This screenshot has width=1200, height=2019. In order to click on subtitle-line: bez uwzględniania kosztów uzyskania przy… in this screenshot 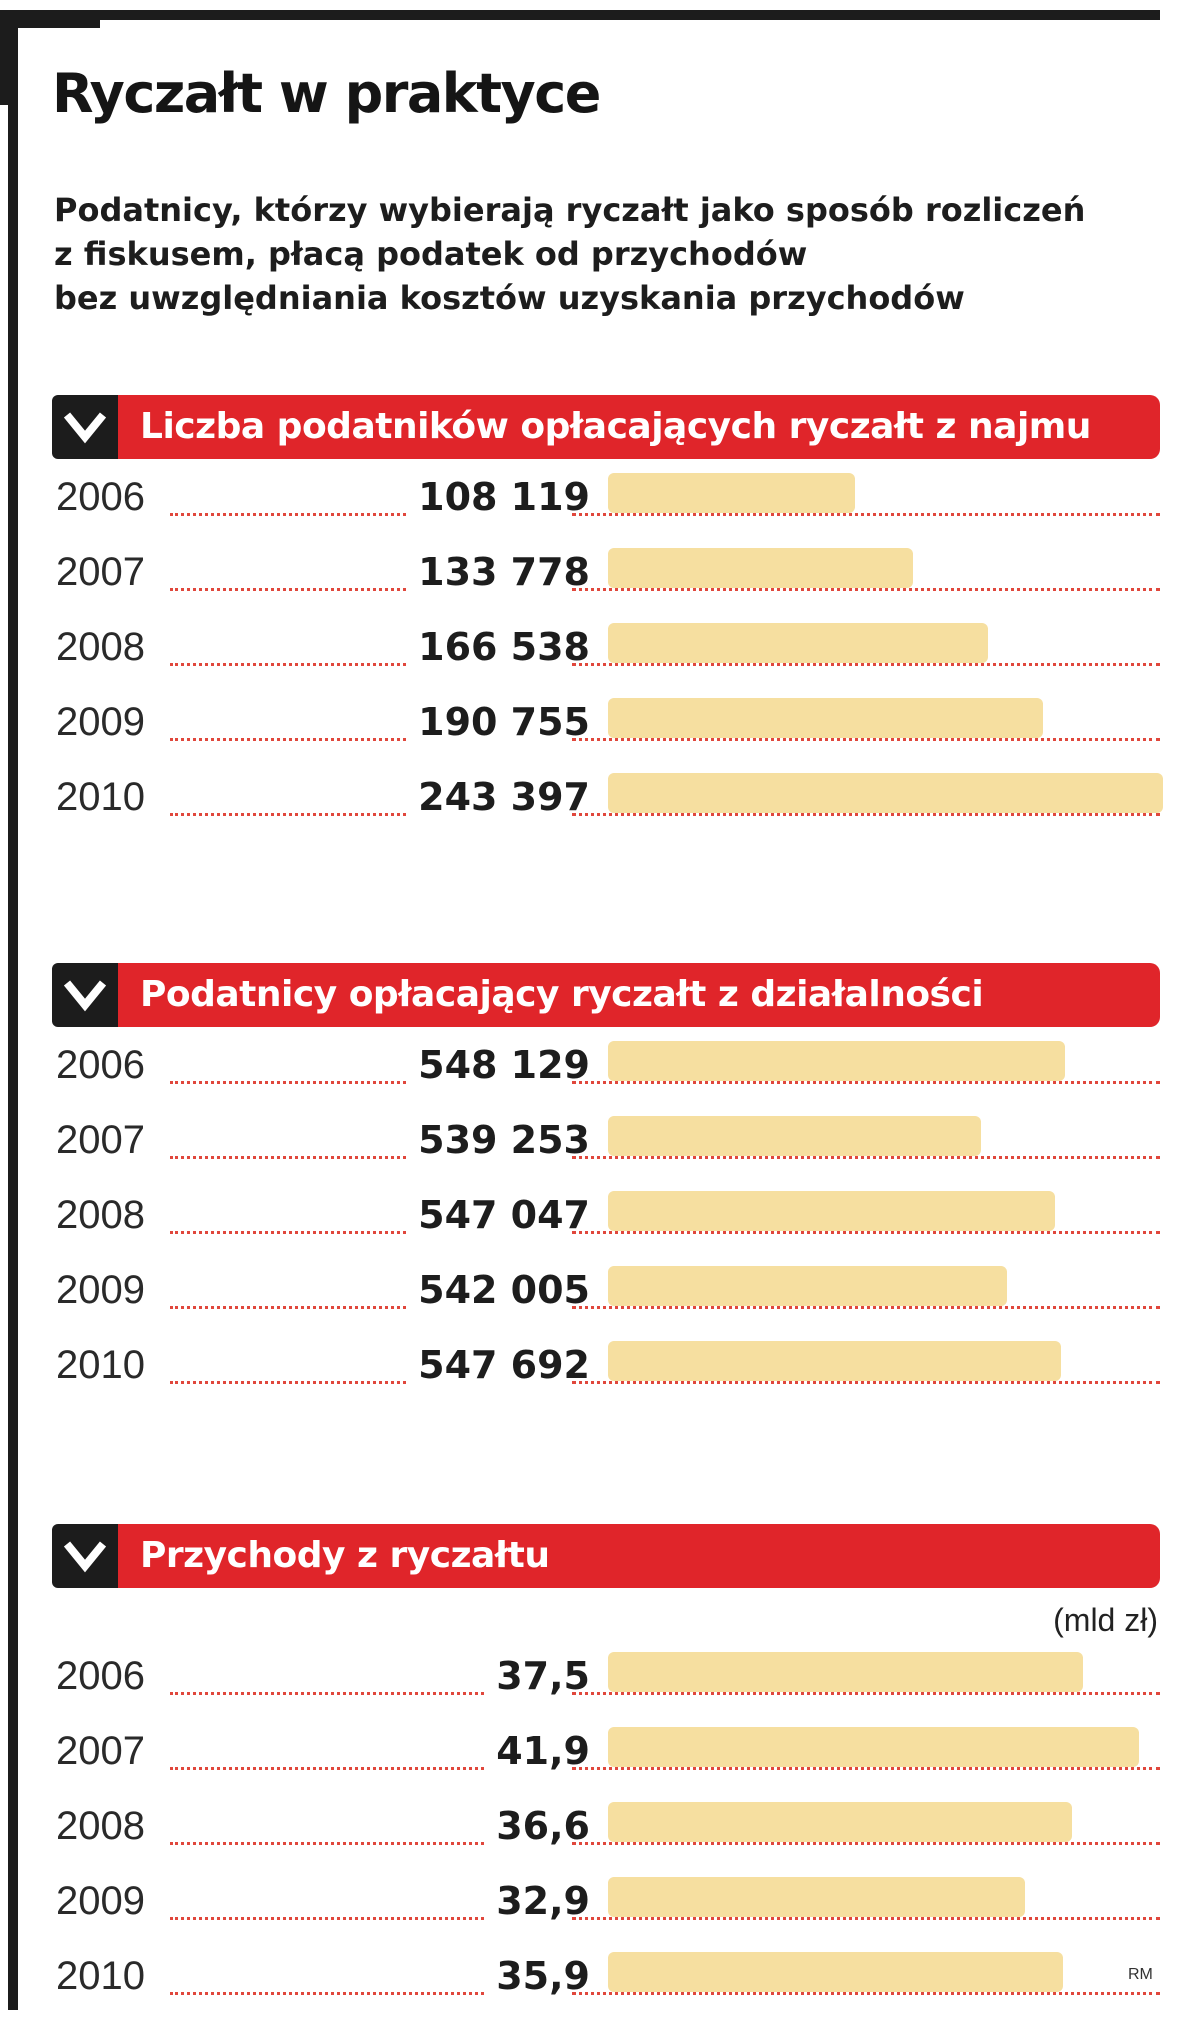, I will do `click(509, 298)`.